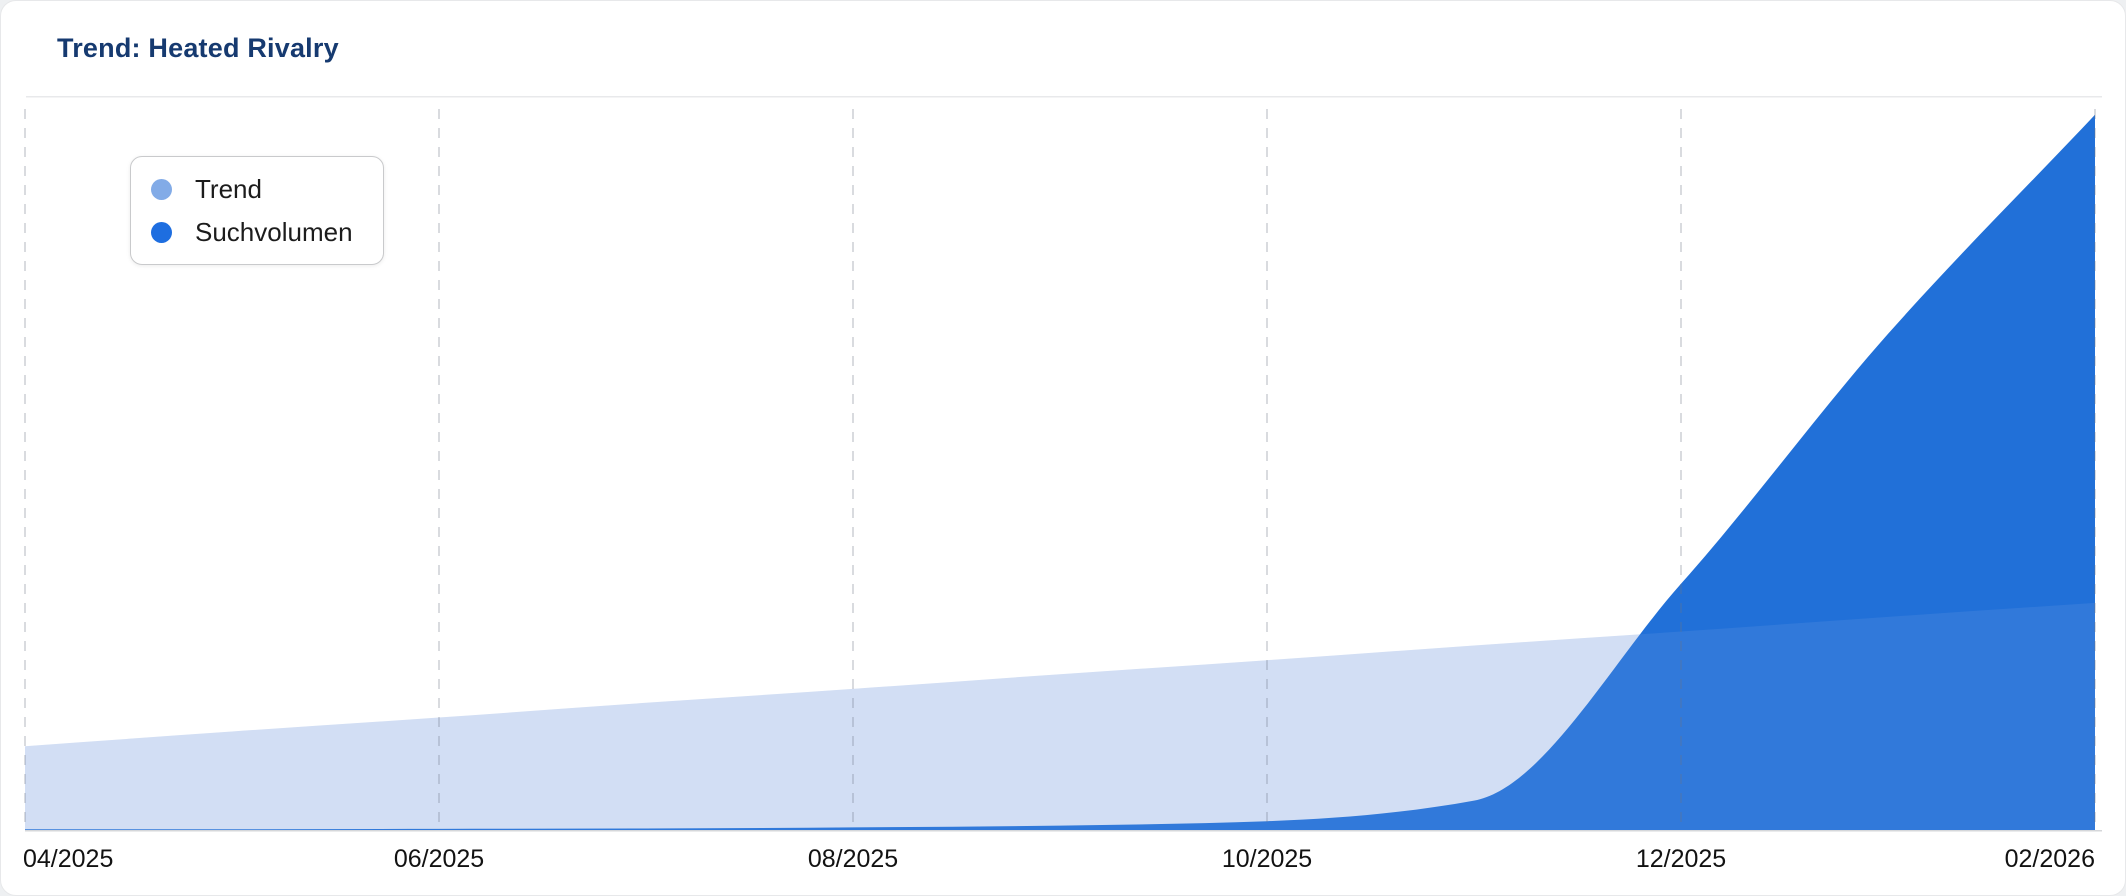 Image resolution: width=2126 pixels, height=896 pixels. What do you see at coordinates (274, 232) in the screenshot?
I see `legend-item-label: Suchvolumen` at bounding box center [274, 232].